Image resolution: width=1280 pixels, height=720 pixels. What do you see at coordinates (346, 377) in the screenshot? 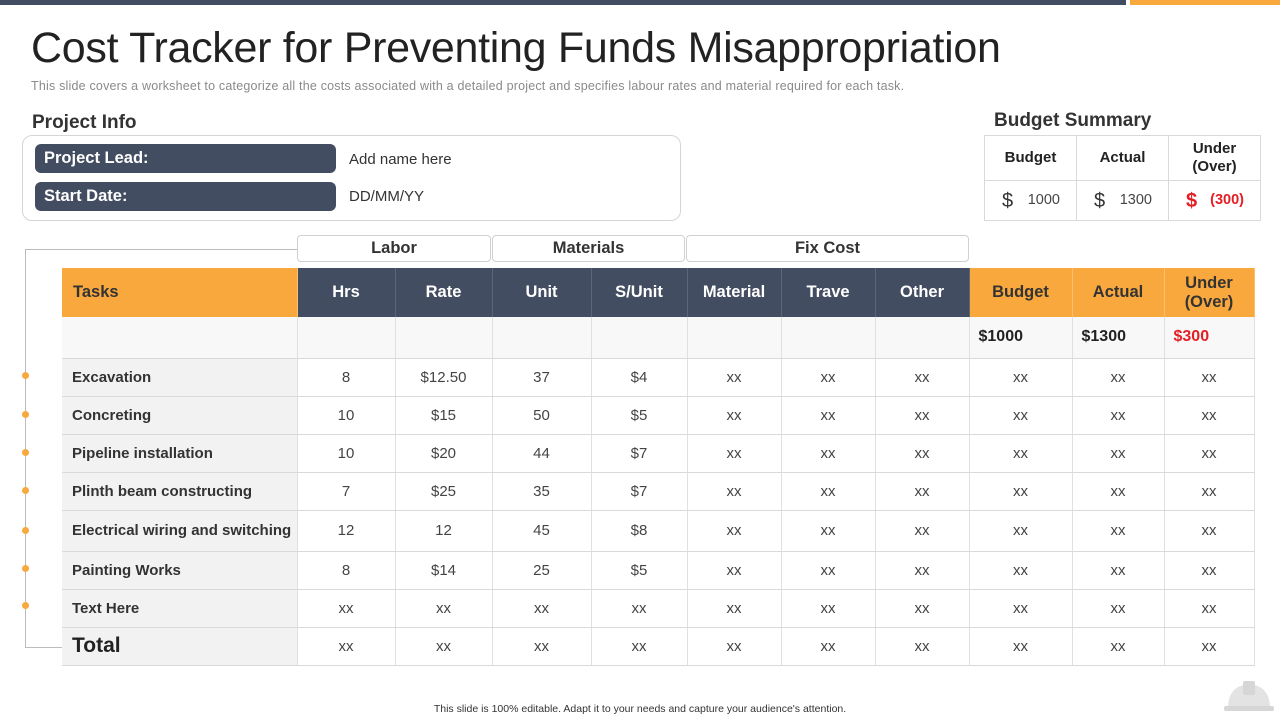
I see `table-cell: 8` at bounding box center [346, 377].